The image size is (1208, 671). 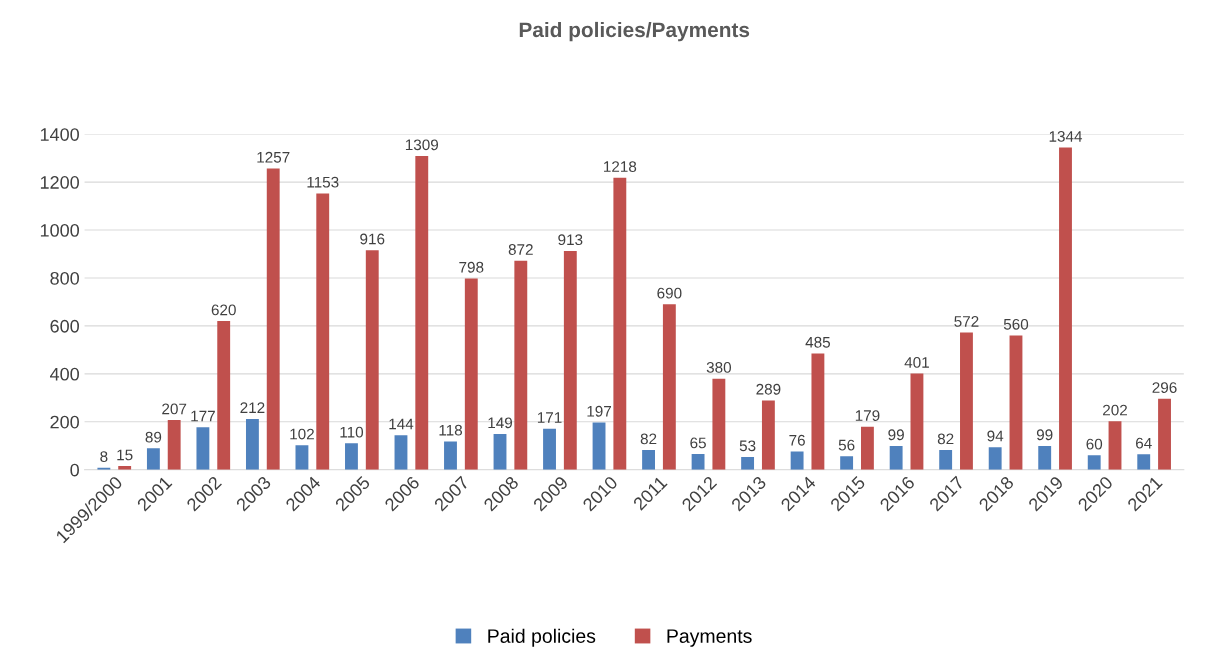 I want to click on data-label: 118, so click(x=451, y=430).